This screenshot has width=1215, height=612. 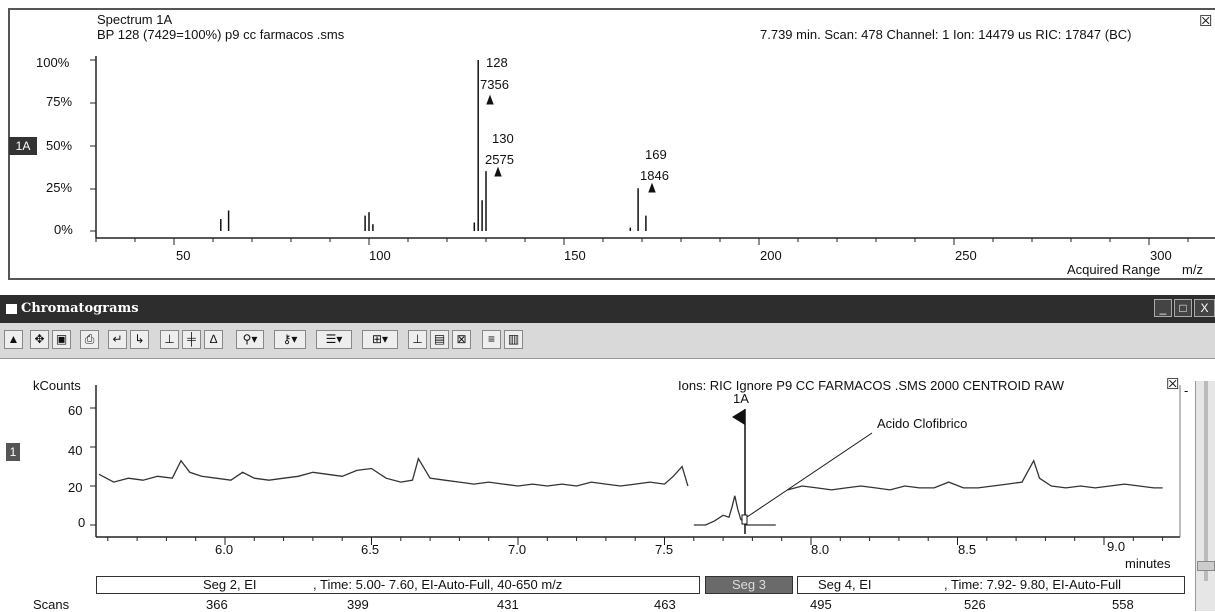 What do you see at coordinates (1192, 269) in the screenshot?
I see `spectrum-x-unit: m/z` at bounding box center [1192, 269].